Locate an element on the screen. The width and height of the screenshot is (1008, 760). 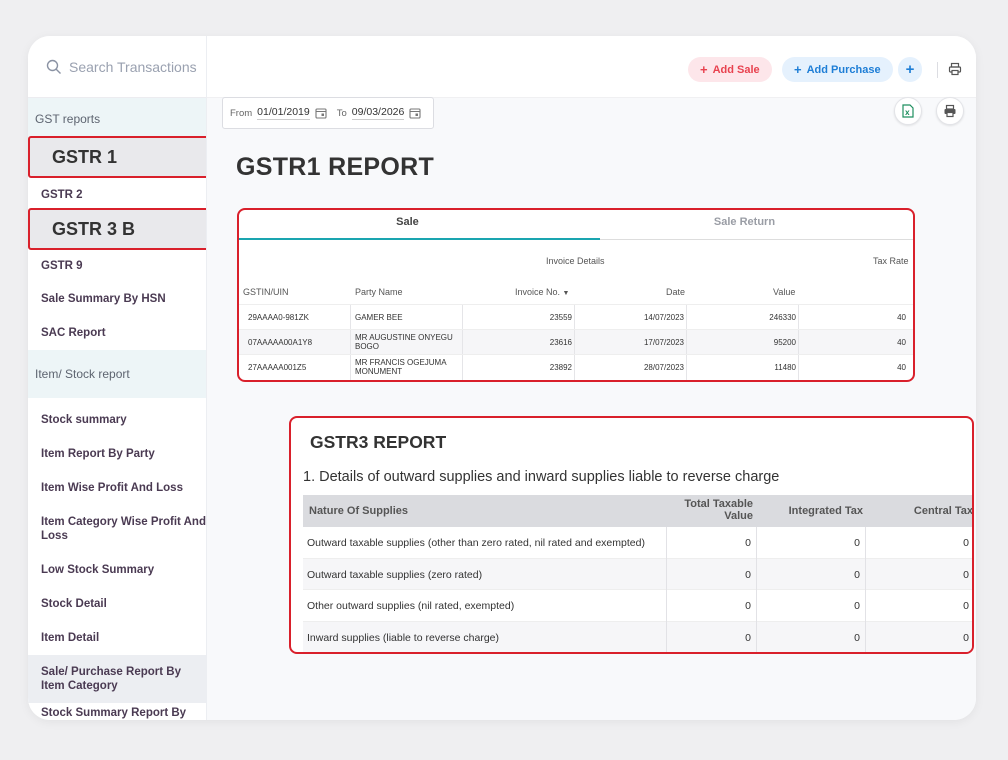
sidebar-item-item-profit-loss: Item Wise Profit And Loss is located at coordinates (112, 488).